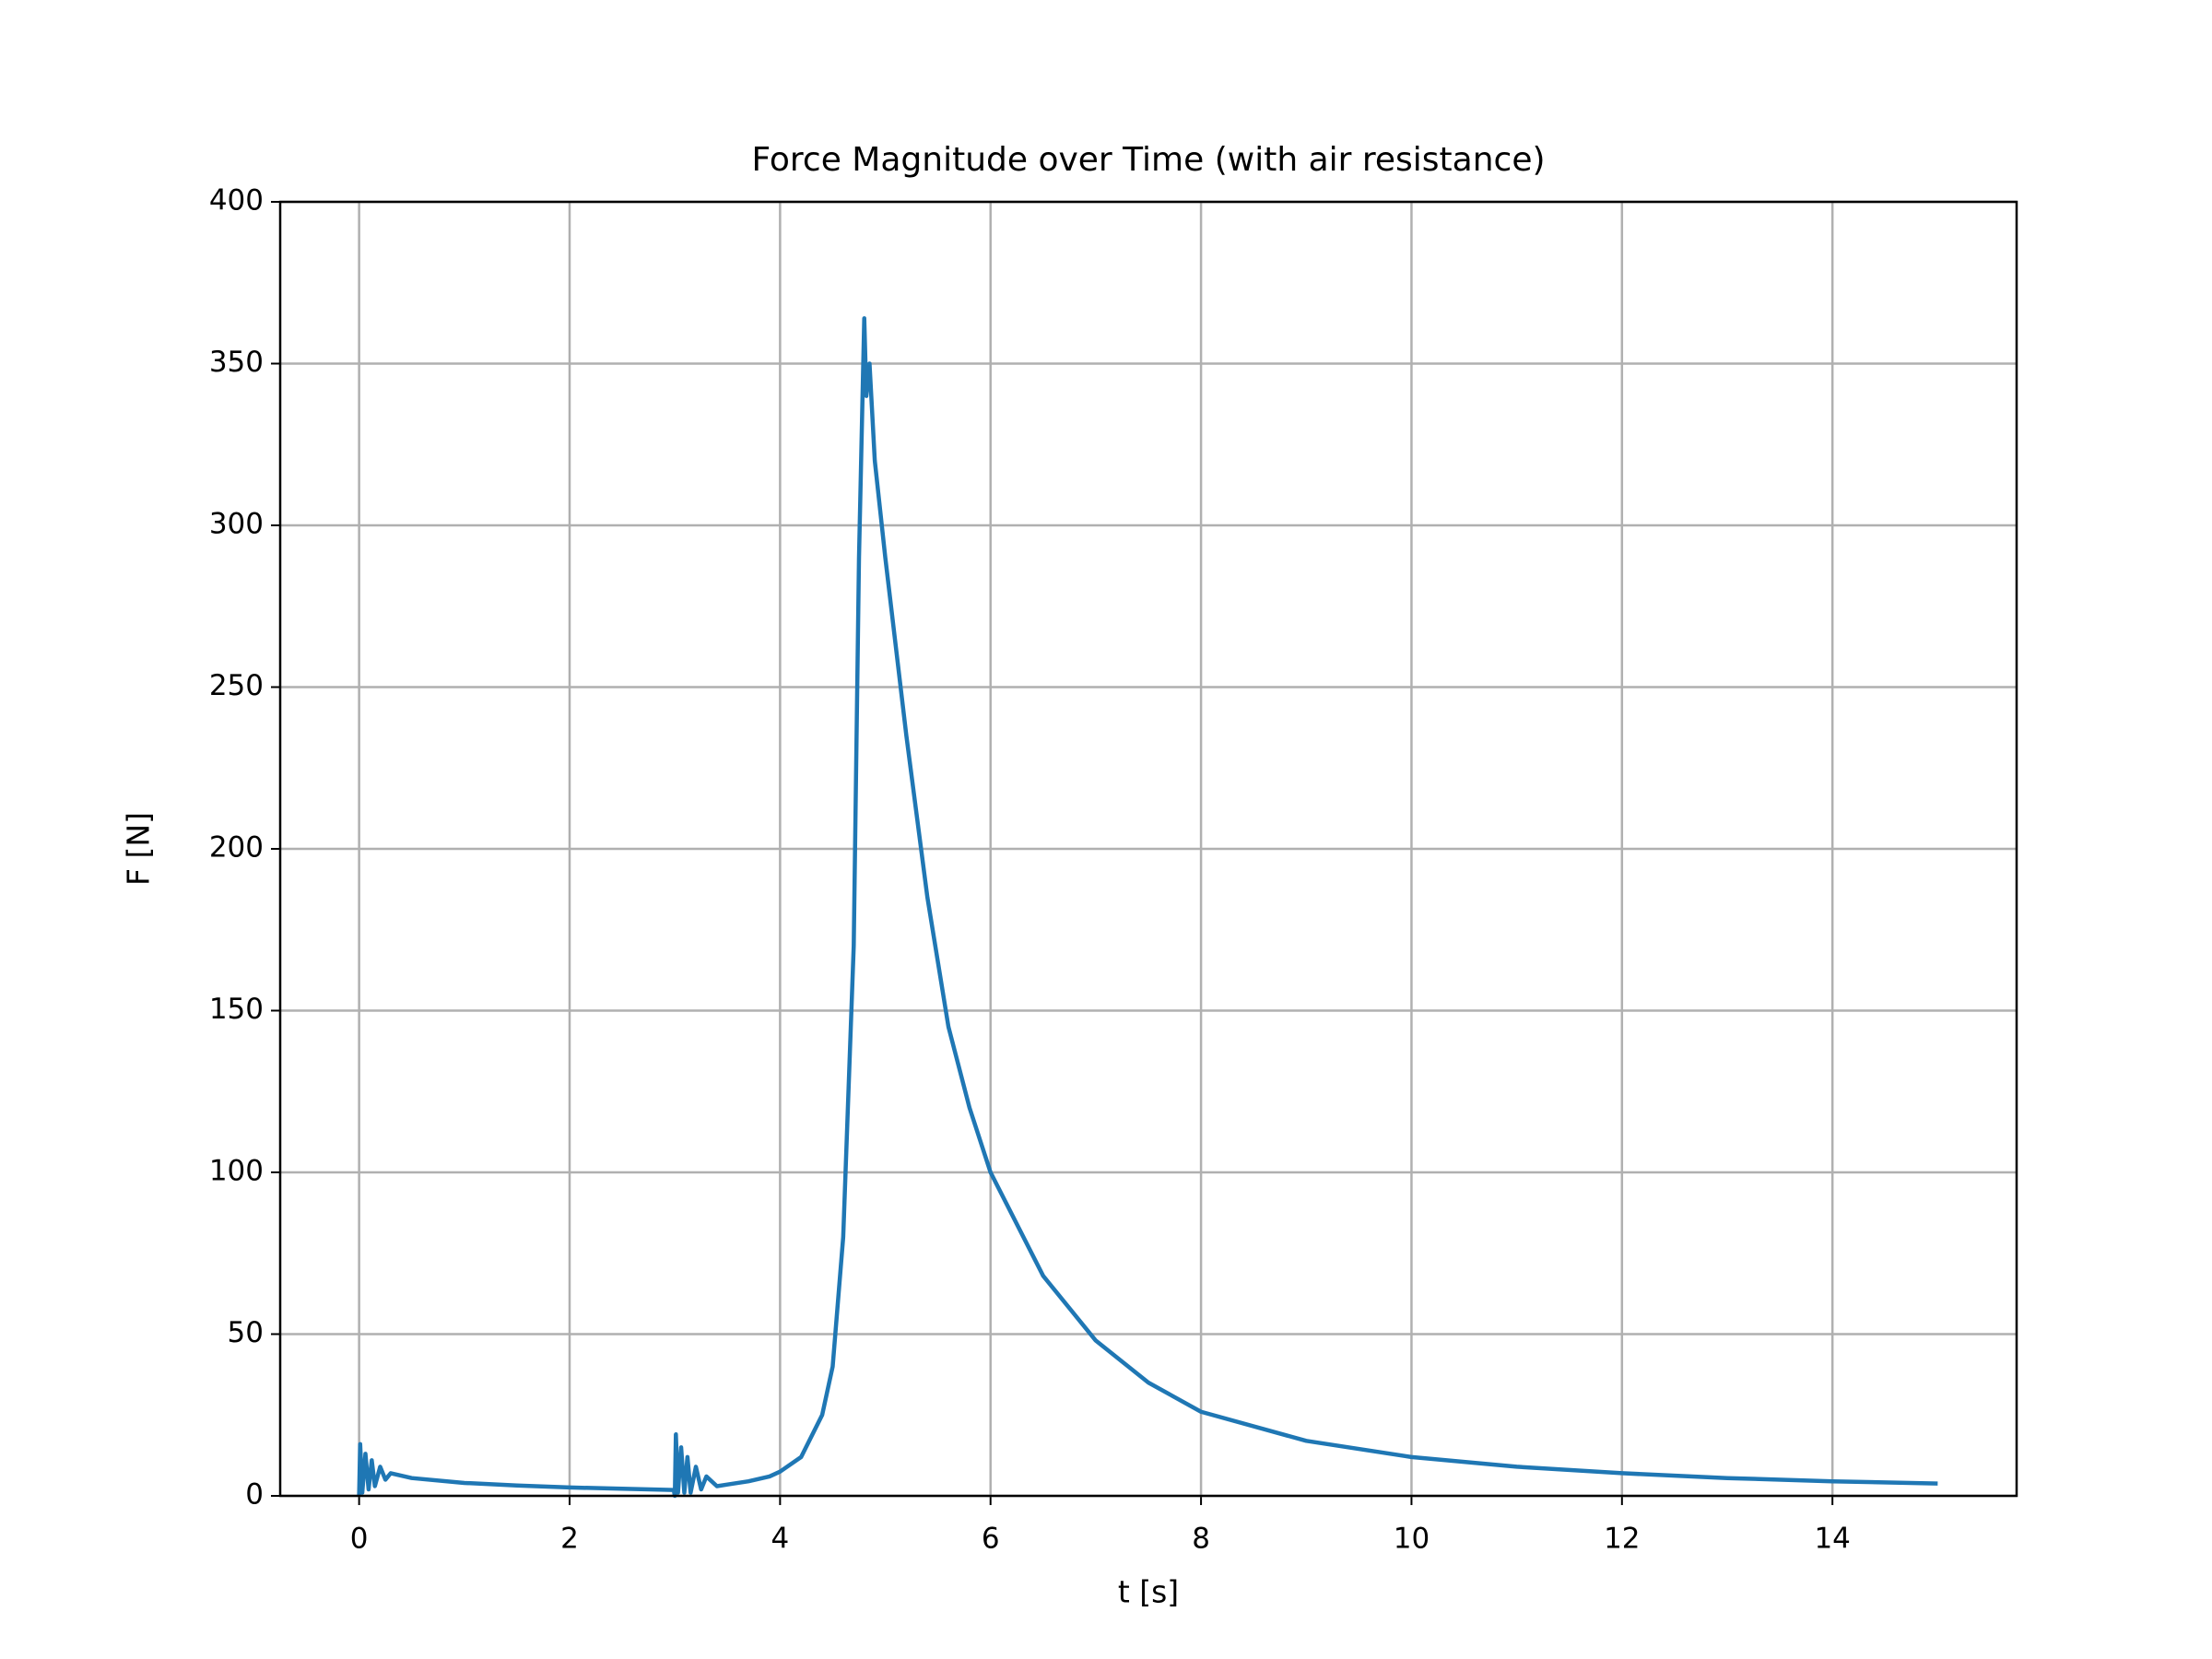 The image size is (2212, 1659). What do you see at coordinates (236, 1171) in the screenshot?
I see `y-tick-label: 100` at bounding box center [236, 1171].